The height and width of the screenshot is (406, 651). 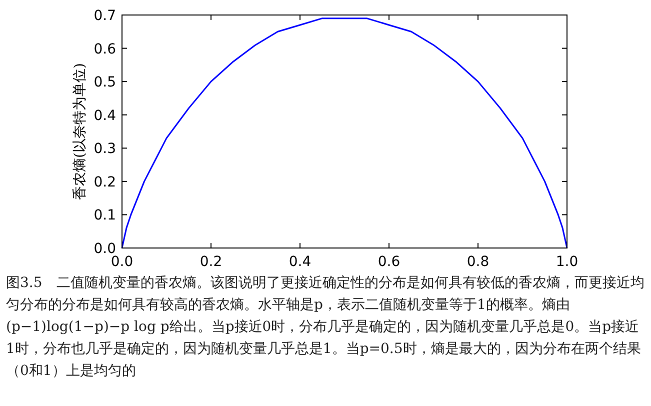 I want to click on x-tick-label: 1.0, so click(x=567, y=262).